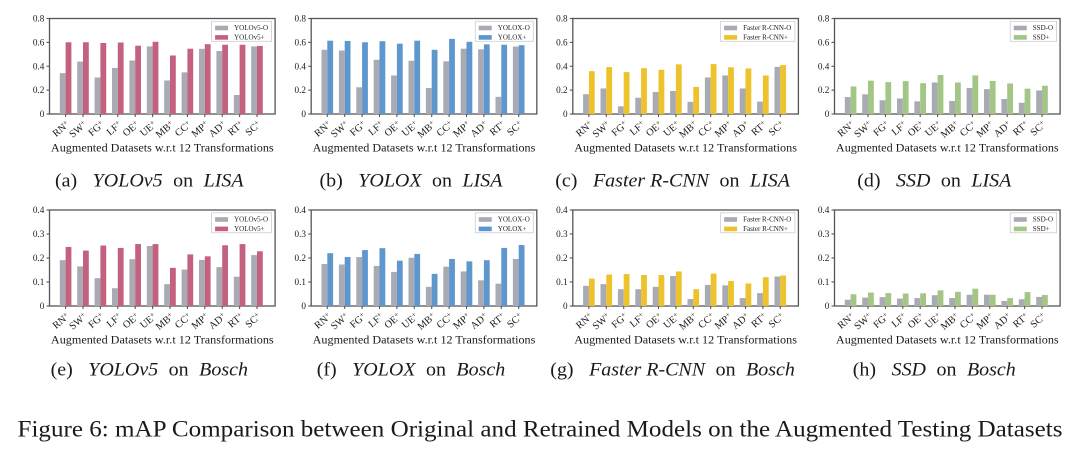 This screenshot has width=1080, height=457. Describe the element at coordinates (561, 371) in the screenshot. I see `svg-text: (g)` at that location.